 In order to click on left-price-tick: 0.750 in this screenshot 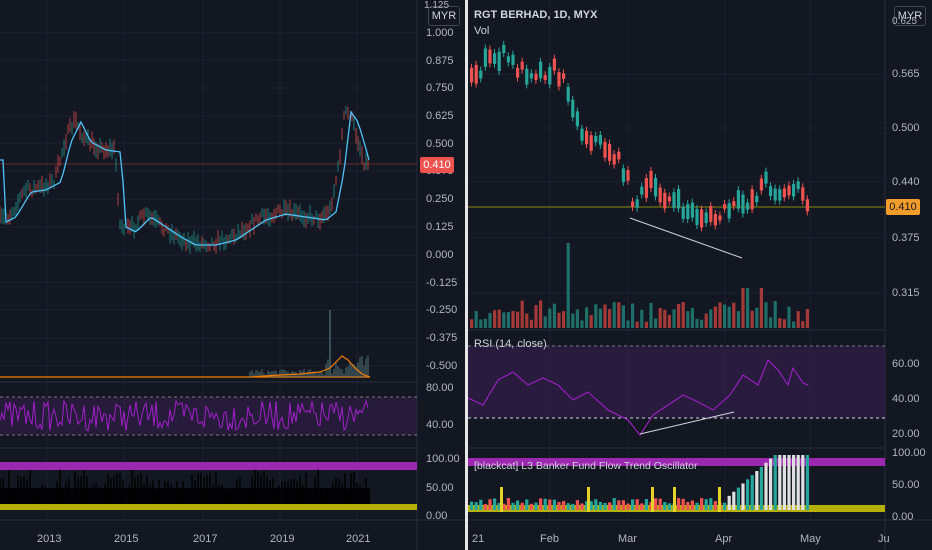, I will do `click(440, 88)`.